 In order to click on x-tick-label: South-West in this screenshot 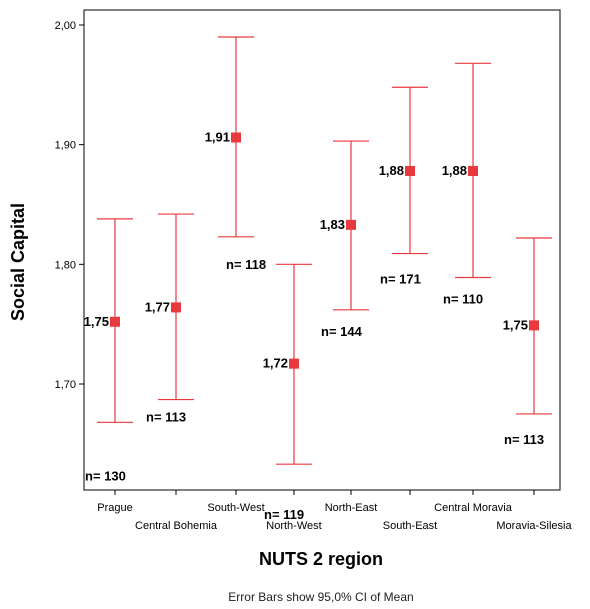, I will do `click(235, 508)`.